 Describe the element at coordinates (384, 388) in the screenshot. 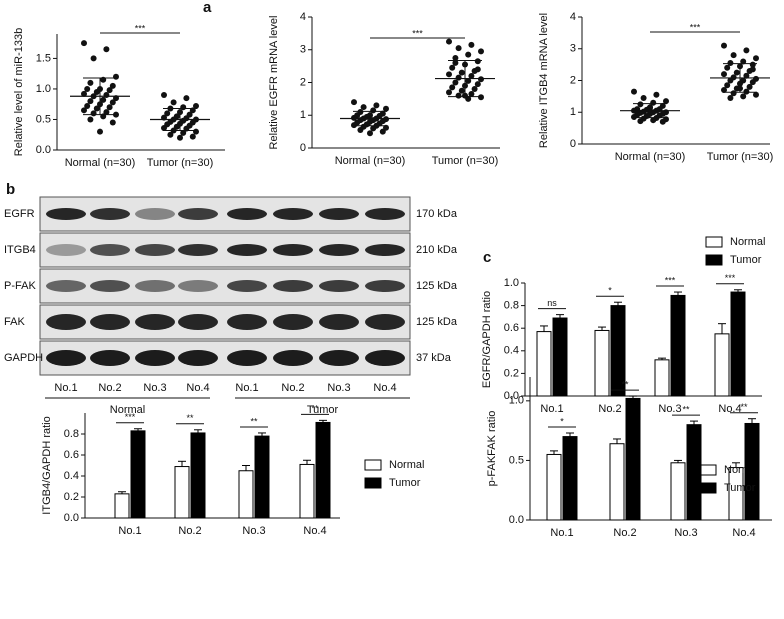

I see `lane-label: No.4` at that location.